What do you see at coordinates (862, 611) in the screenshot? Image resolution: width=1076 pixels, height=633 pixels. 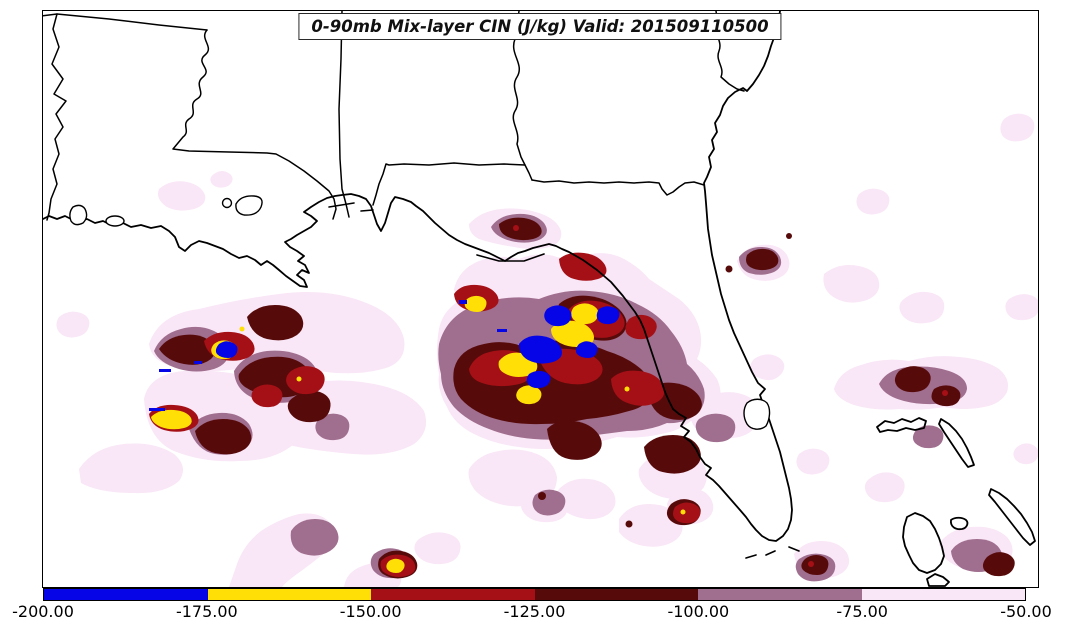 I see `colorbar-tick-label: -75.00` at bounding box center [862, 611].